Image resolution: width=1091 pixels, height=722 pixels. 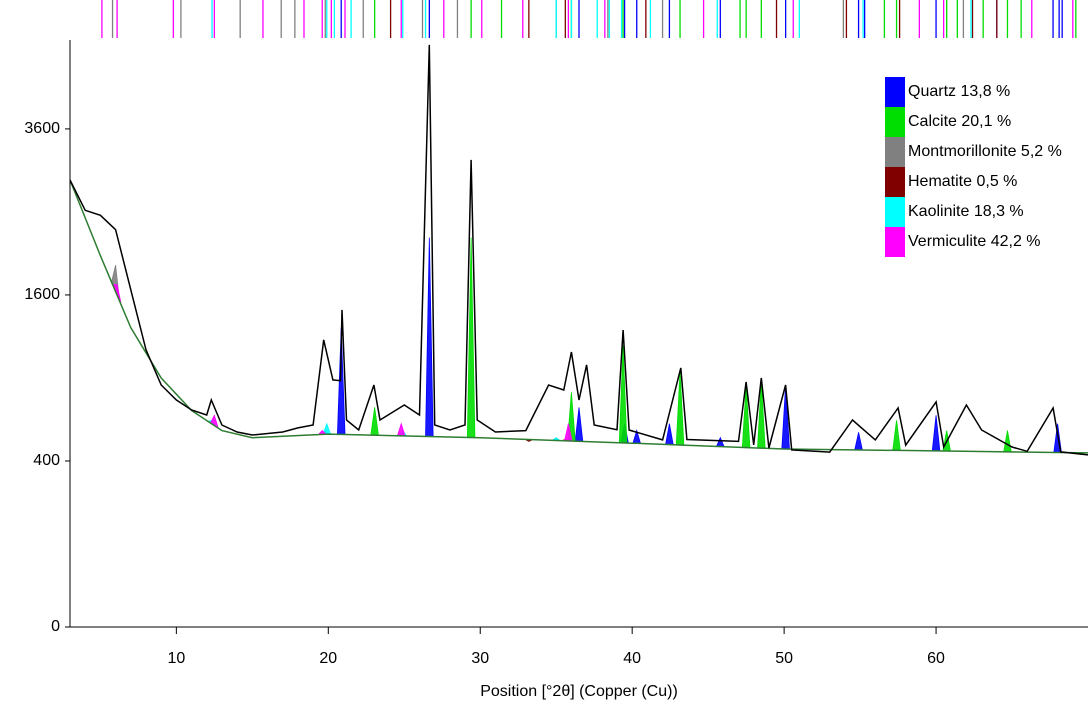 What do you see at coordinates (959, 121) in the screenshot?
I see `legend-label: Calcite 20,1 %` at bounding box center [959, 121].